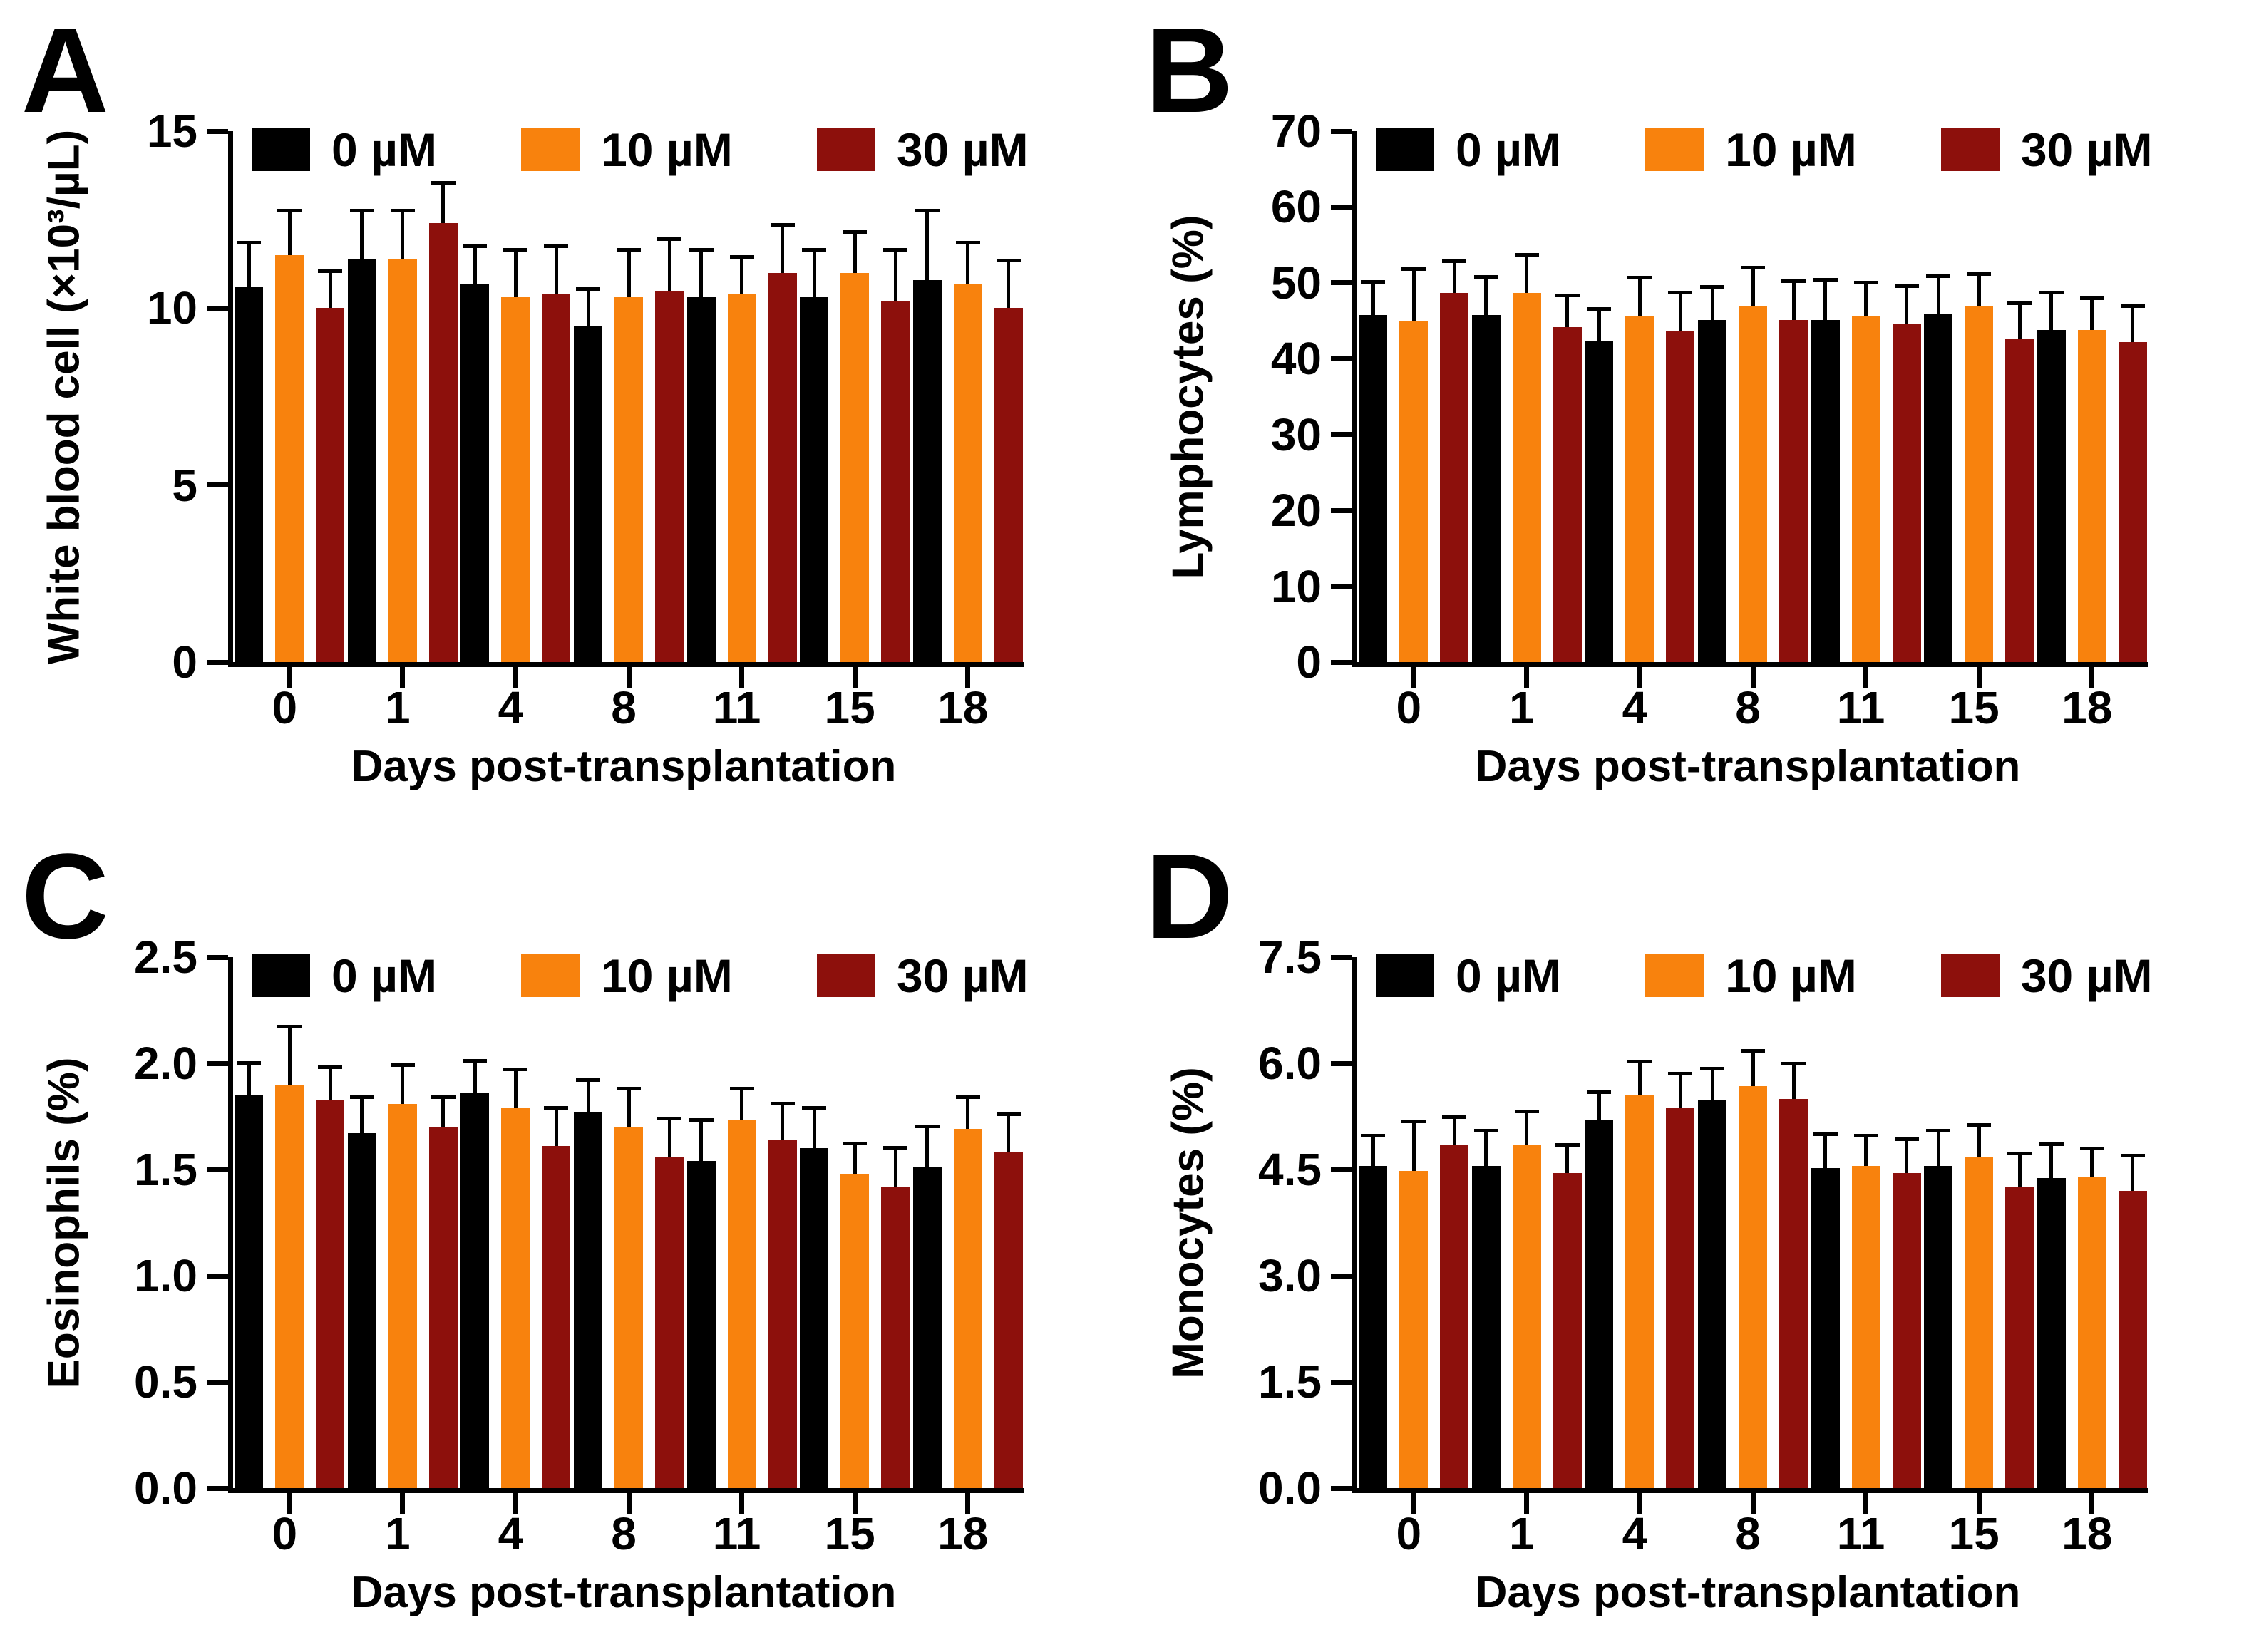  What do you see at coordinates (1188, 396) in the screenshot?
I see `y-axis-title-wrap: Lymphocytes (%)` at bounding box center [1188, 396].